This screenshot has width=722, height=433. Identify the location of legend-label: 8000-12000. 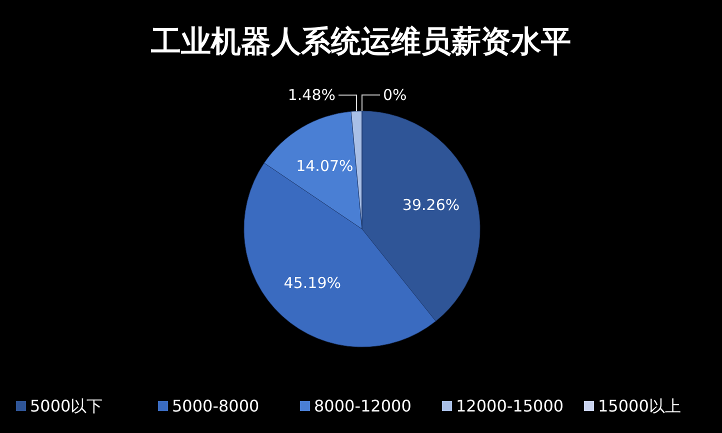
(363, 406).